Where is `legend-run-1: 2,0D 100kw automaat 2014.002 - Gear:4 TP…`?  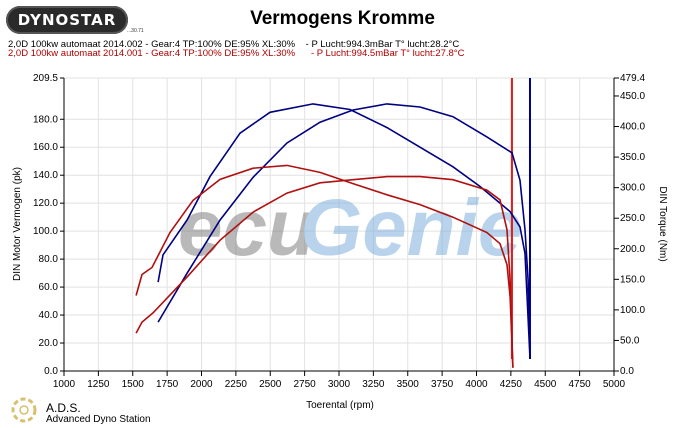 legend-run-1: 2,0D 100kw automaat 2014.002 - Gear:4 TP… is located at coordinates (234, 44).